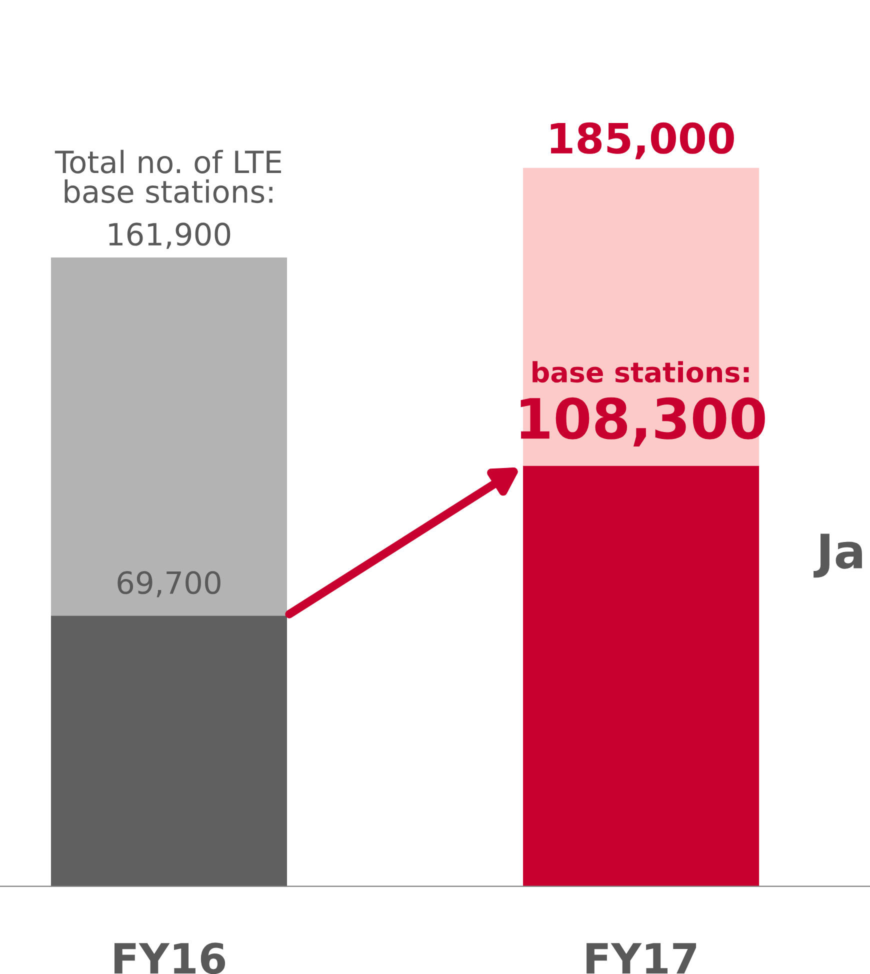  What do you see at coordinates (170, 958) in the screenshot?
I see `x-tick-label: FY16` at bounding box center [170, 958].